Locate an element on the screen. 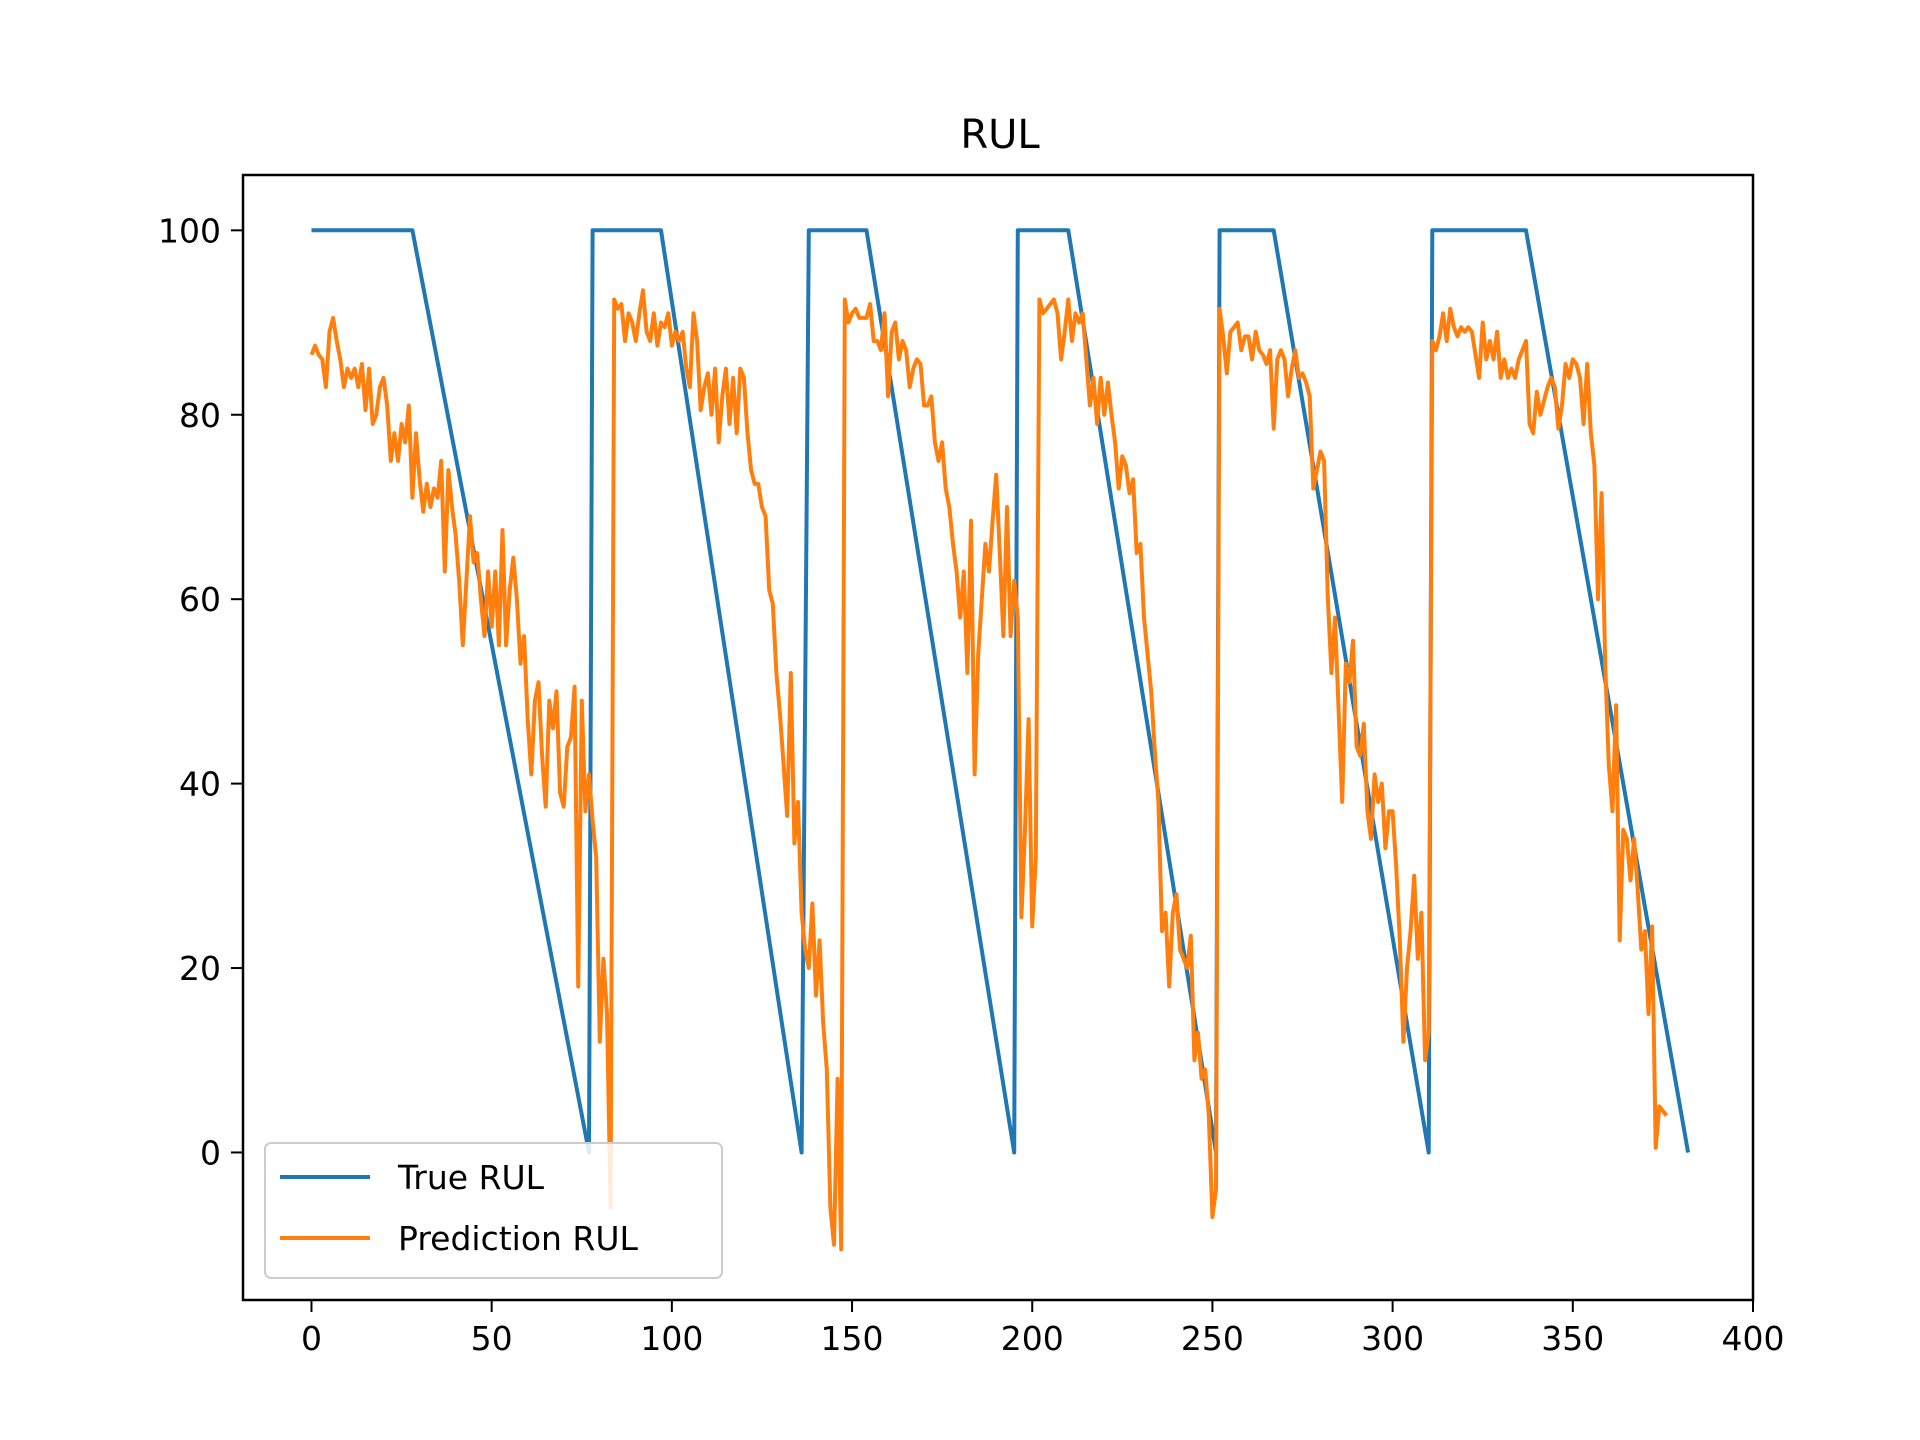 The image size is (1920, 1440). legend-label-prediction-rul: Prediction RUL is located at coordinates (518, 1238).